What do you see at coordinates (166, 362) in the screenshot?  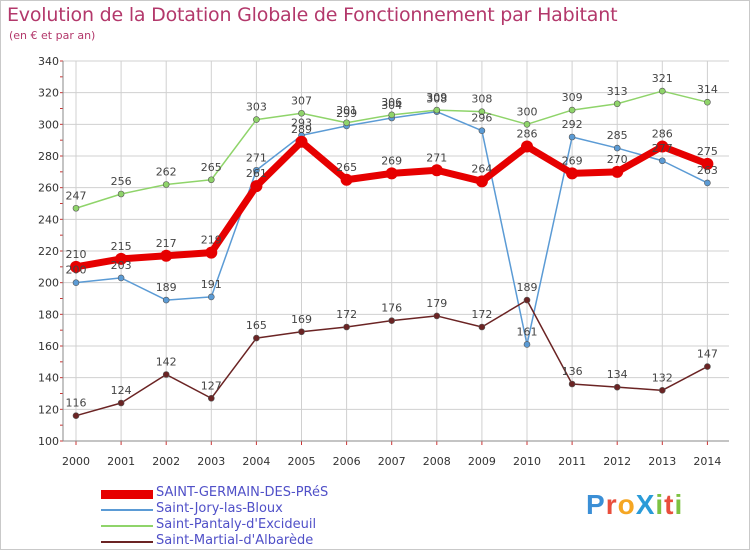 I see `data-label: 142` at bounding box center [166, 362].